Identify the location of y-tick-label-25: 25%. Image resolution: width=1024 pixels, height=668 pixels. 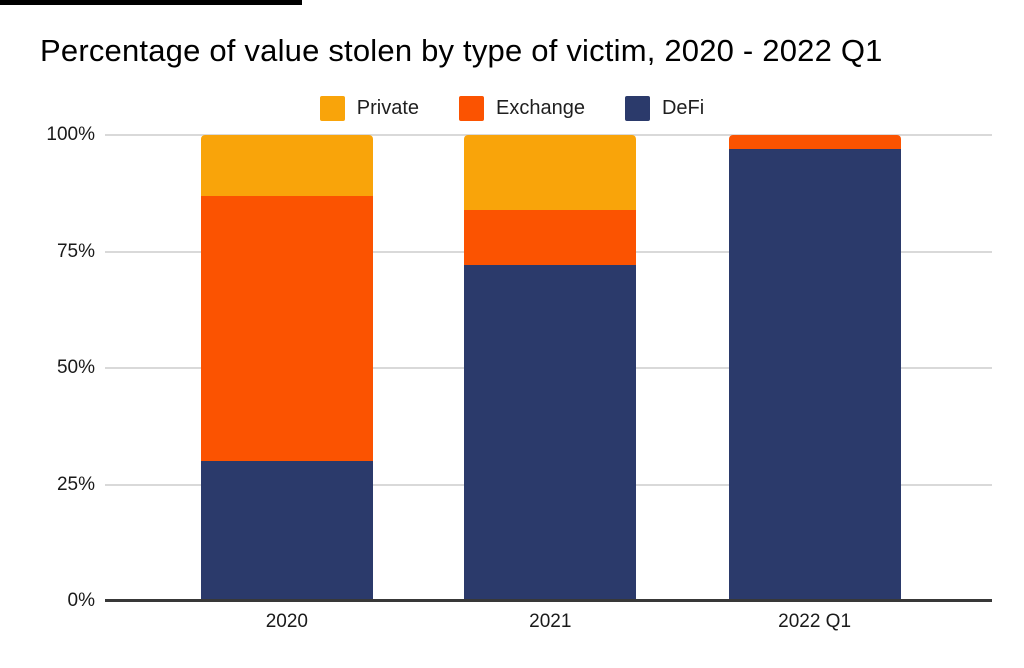
(75, 484).